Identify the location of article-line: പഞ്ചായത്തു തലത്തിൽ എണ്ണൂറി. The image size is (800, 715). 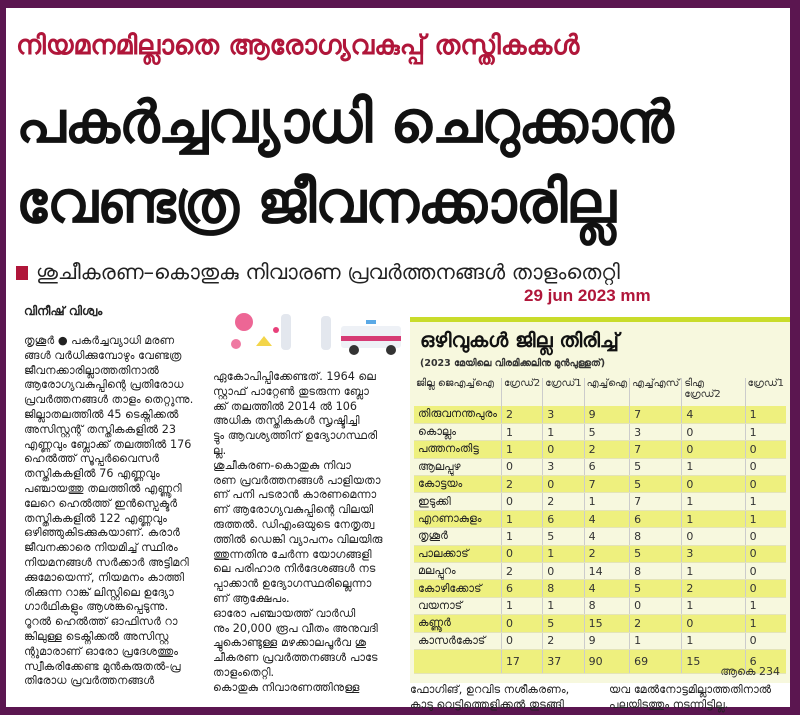
(103, 488).